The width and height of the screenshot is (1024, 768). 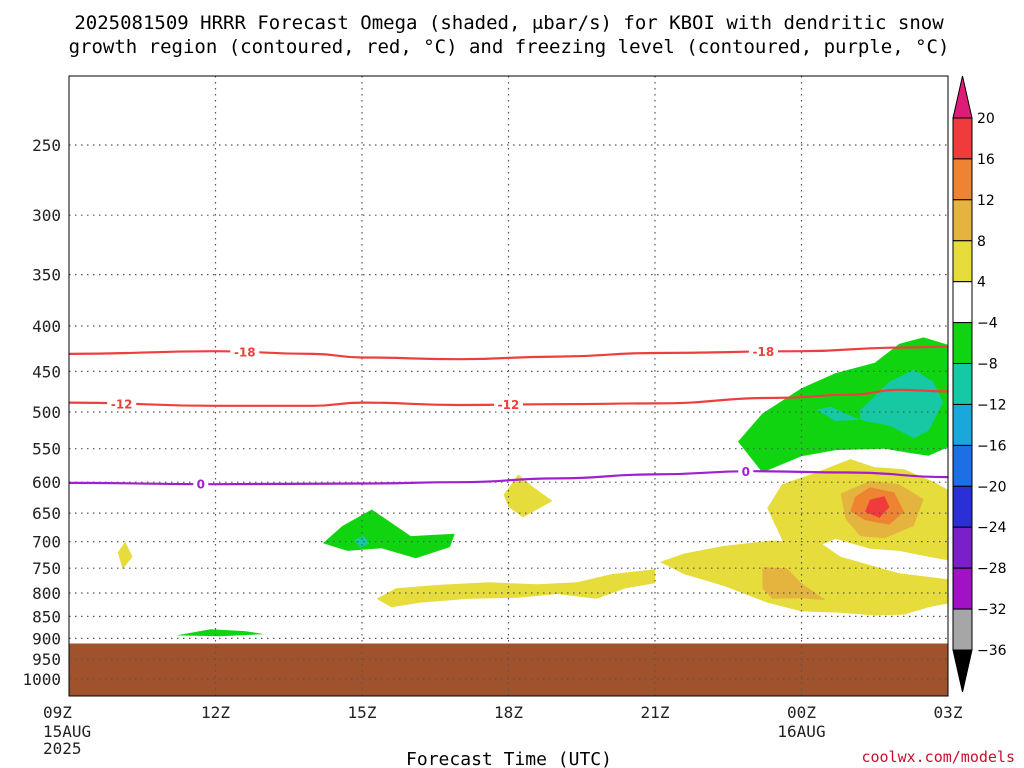 I want to click on colorbar-label: 16, so click(x=986, y=160).